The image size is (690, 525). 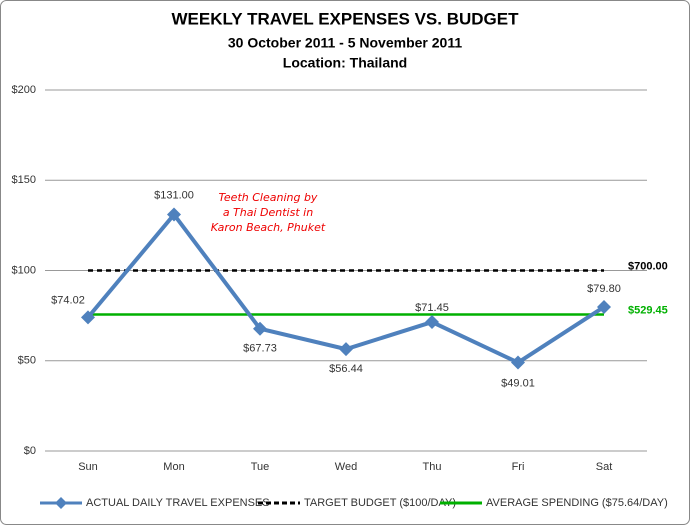 What do you see at coordinates (68, 300) in the screenshot?
I see `data-label: $74.02` at bounding box center [68, 300].